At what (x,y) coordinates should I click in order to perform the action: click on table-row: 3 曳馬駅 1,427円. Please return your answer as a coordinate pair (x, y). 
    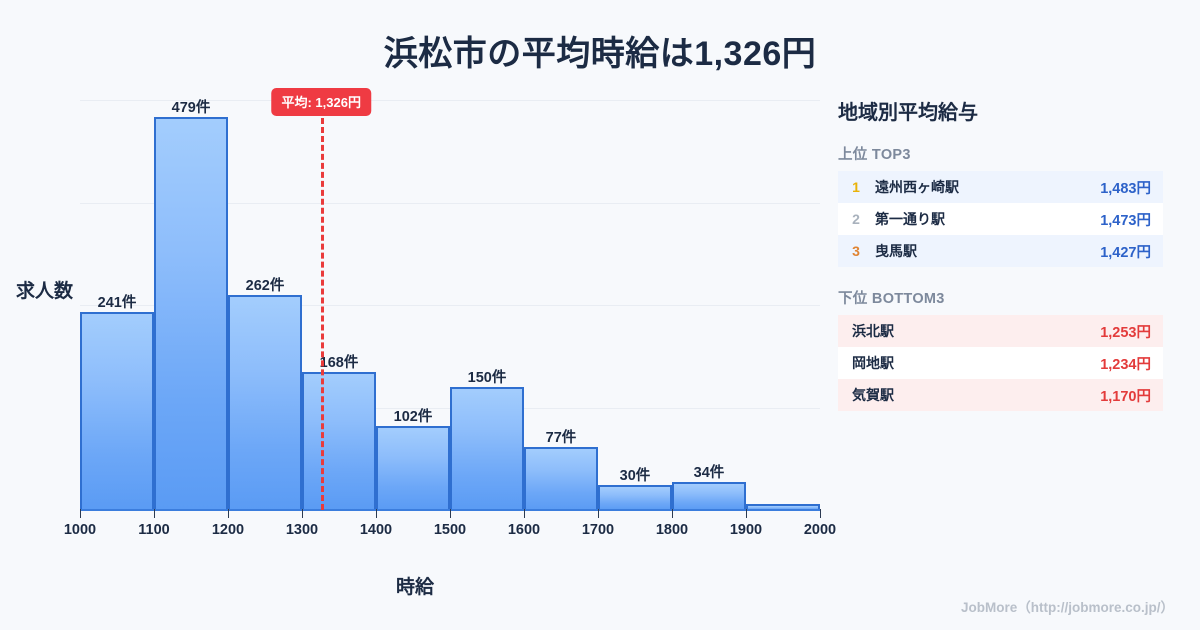
    Looking at the image, I should click on (1000, 251).